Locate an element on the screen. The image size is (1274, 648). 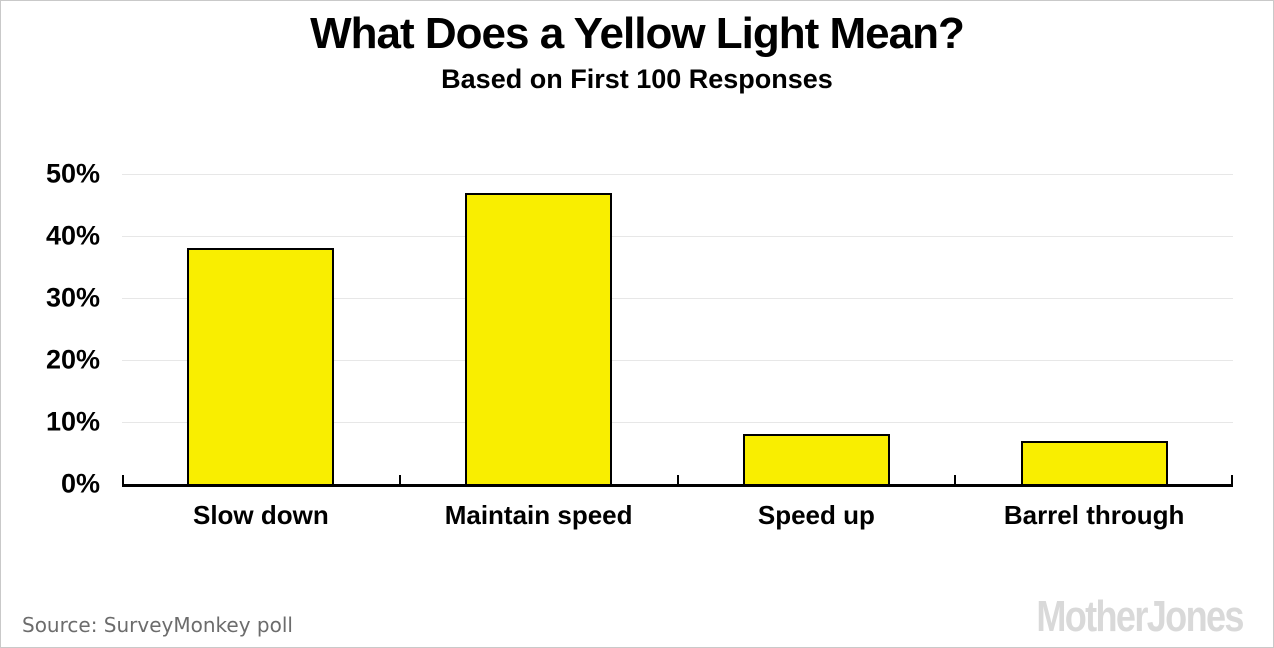
y-tick-label-30%: 30% is located at coordinates (72, 297).